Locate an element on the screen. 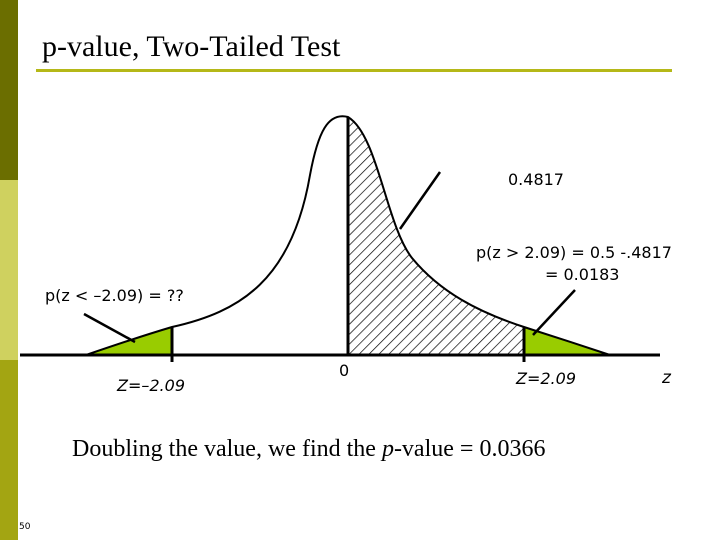  caption-before: Doubling the value, we find the is located at coordinates (227, 449).